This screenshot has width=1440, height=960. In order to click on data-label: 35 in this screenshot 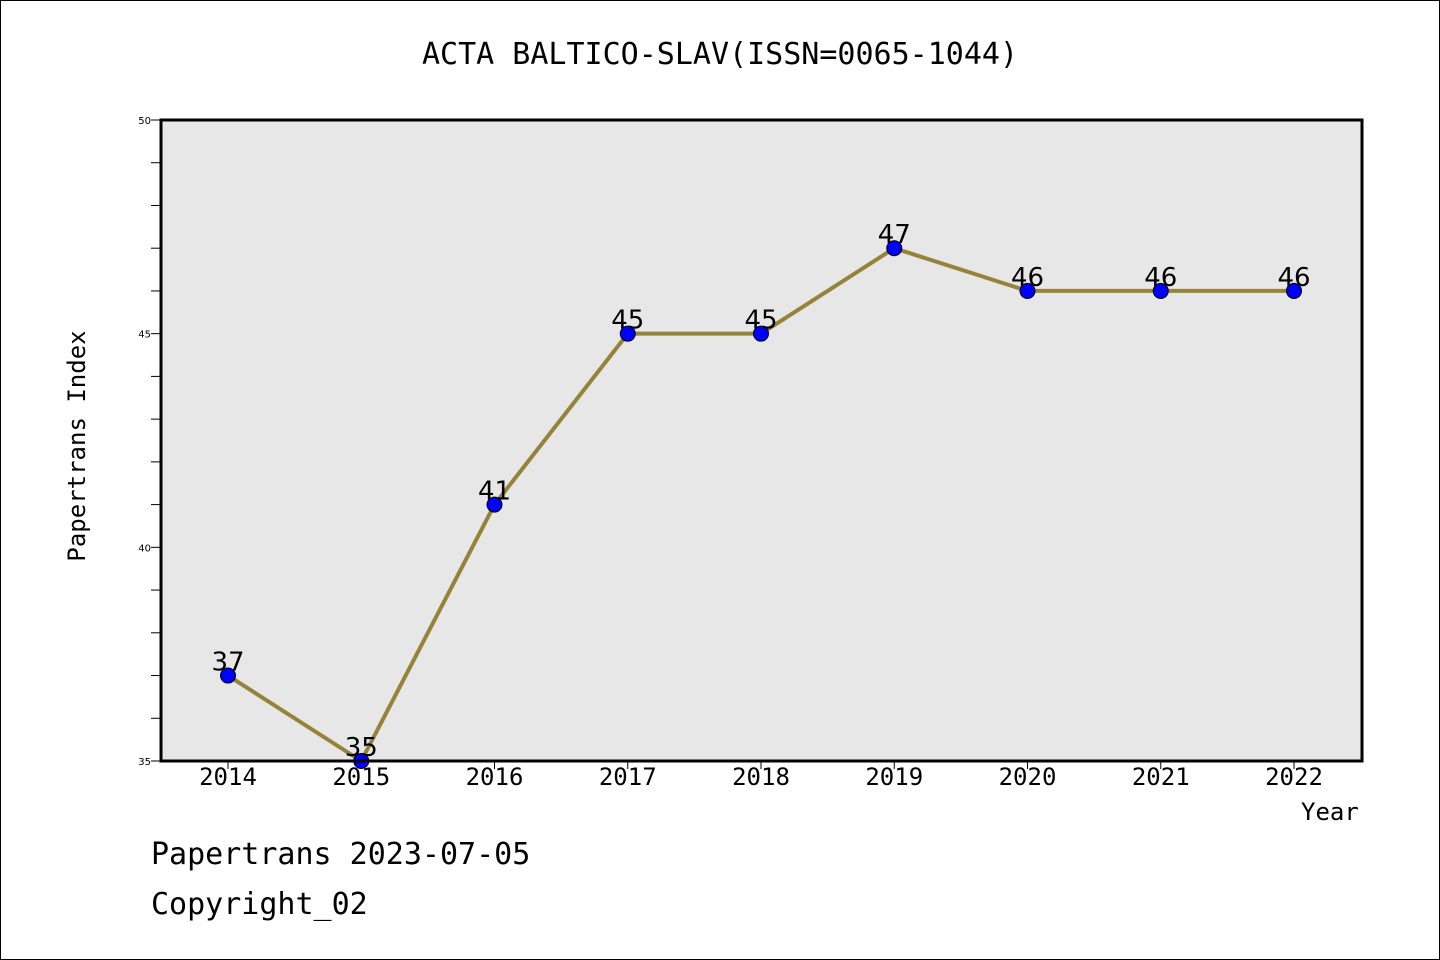, I will do `click(361, 748)`.